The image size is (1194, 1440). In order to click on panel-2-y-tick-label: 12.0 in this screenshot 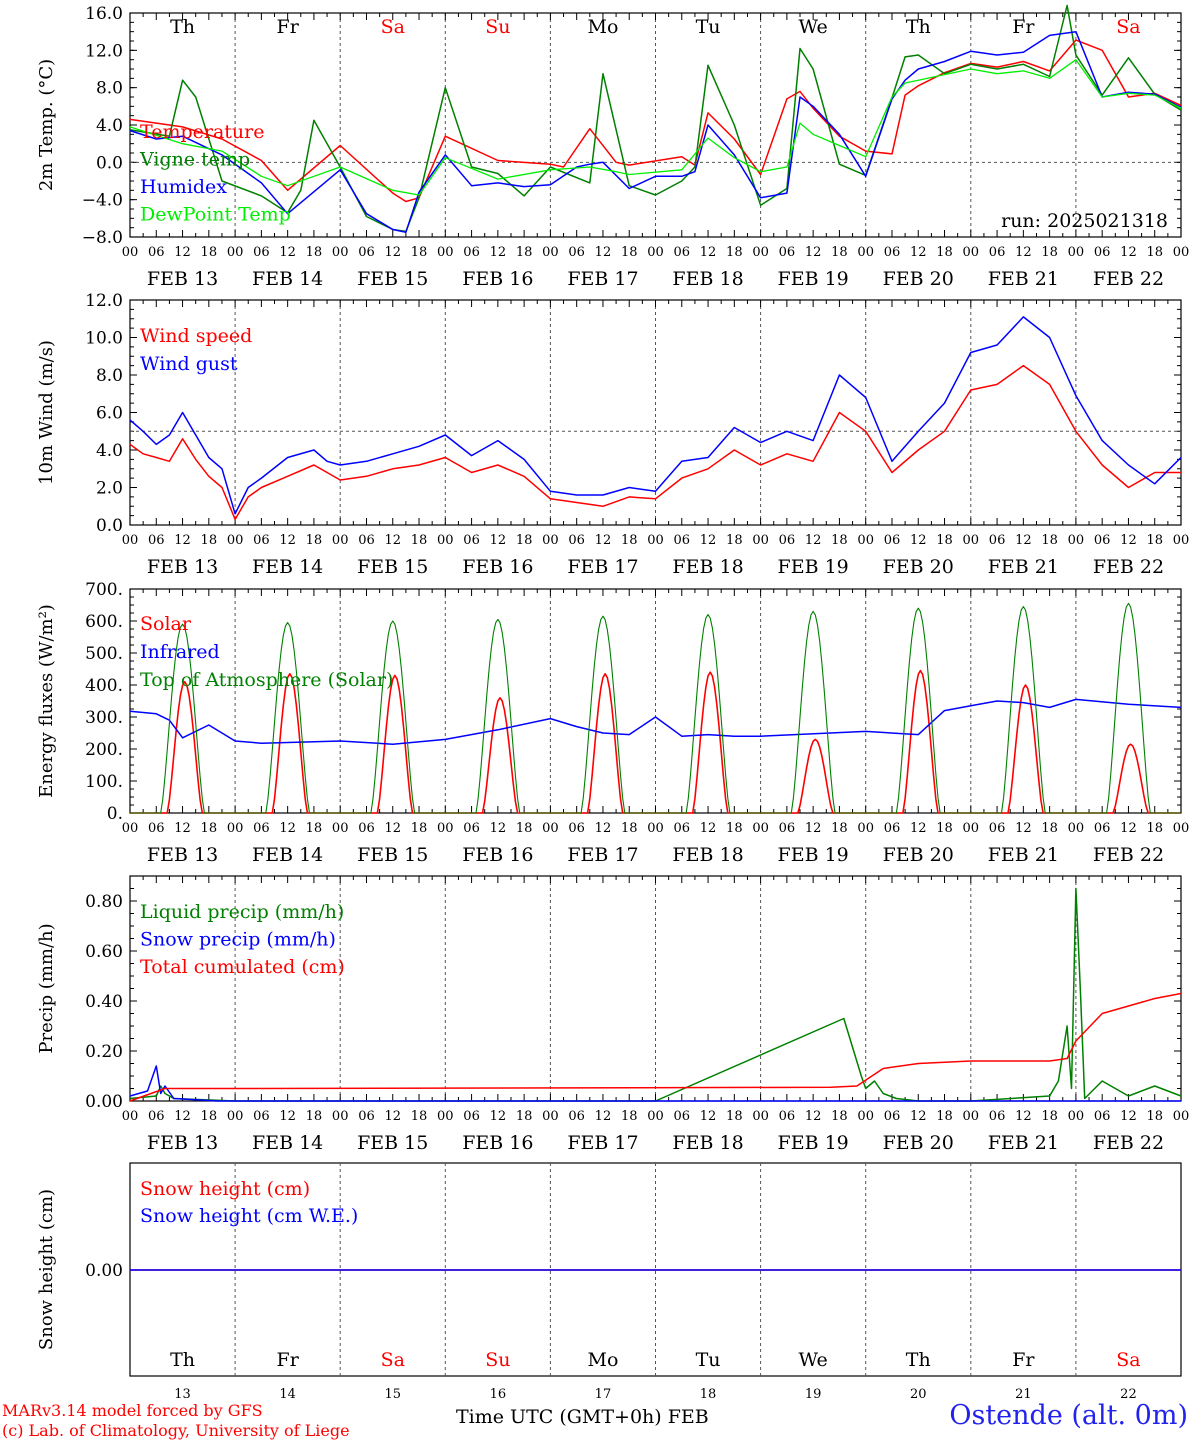, I will do `click(104, 301)`.